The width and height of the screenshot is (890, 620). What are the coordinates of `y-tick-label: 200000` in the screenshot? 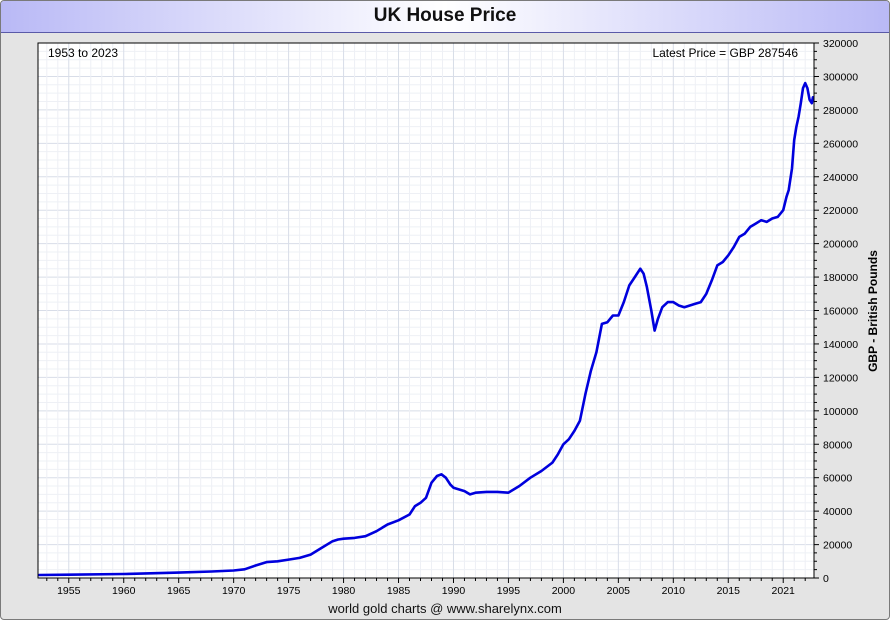 It's located at (840, 245).